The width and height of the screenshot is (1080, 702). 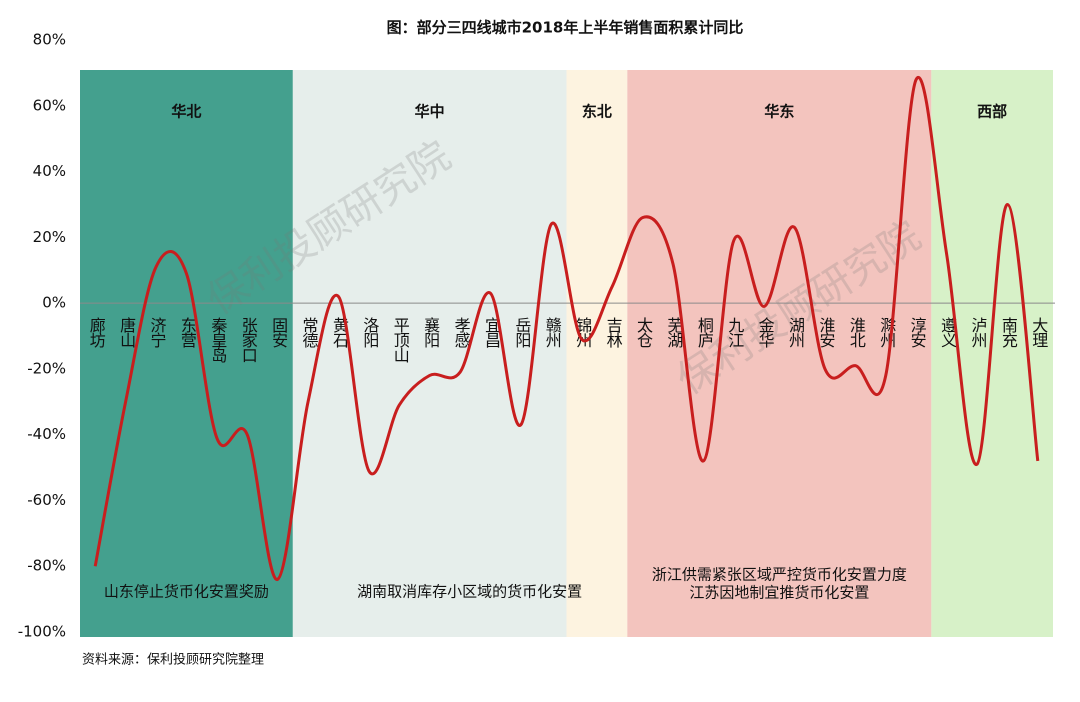 What do you see at coordinates (369, 332) in the screenshot?
I see `x-tick-label: 洛阳` at bounding box center [369, 332].